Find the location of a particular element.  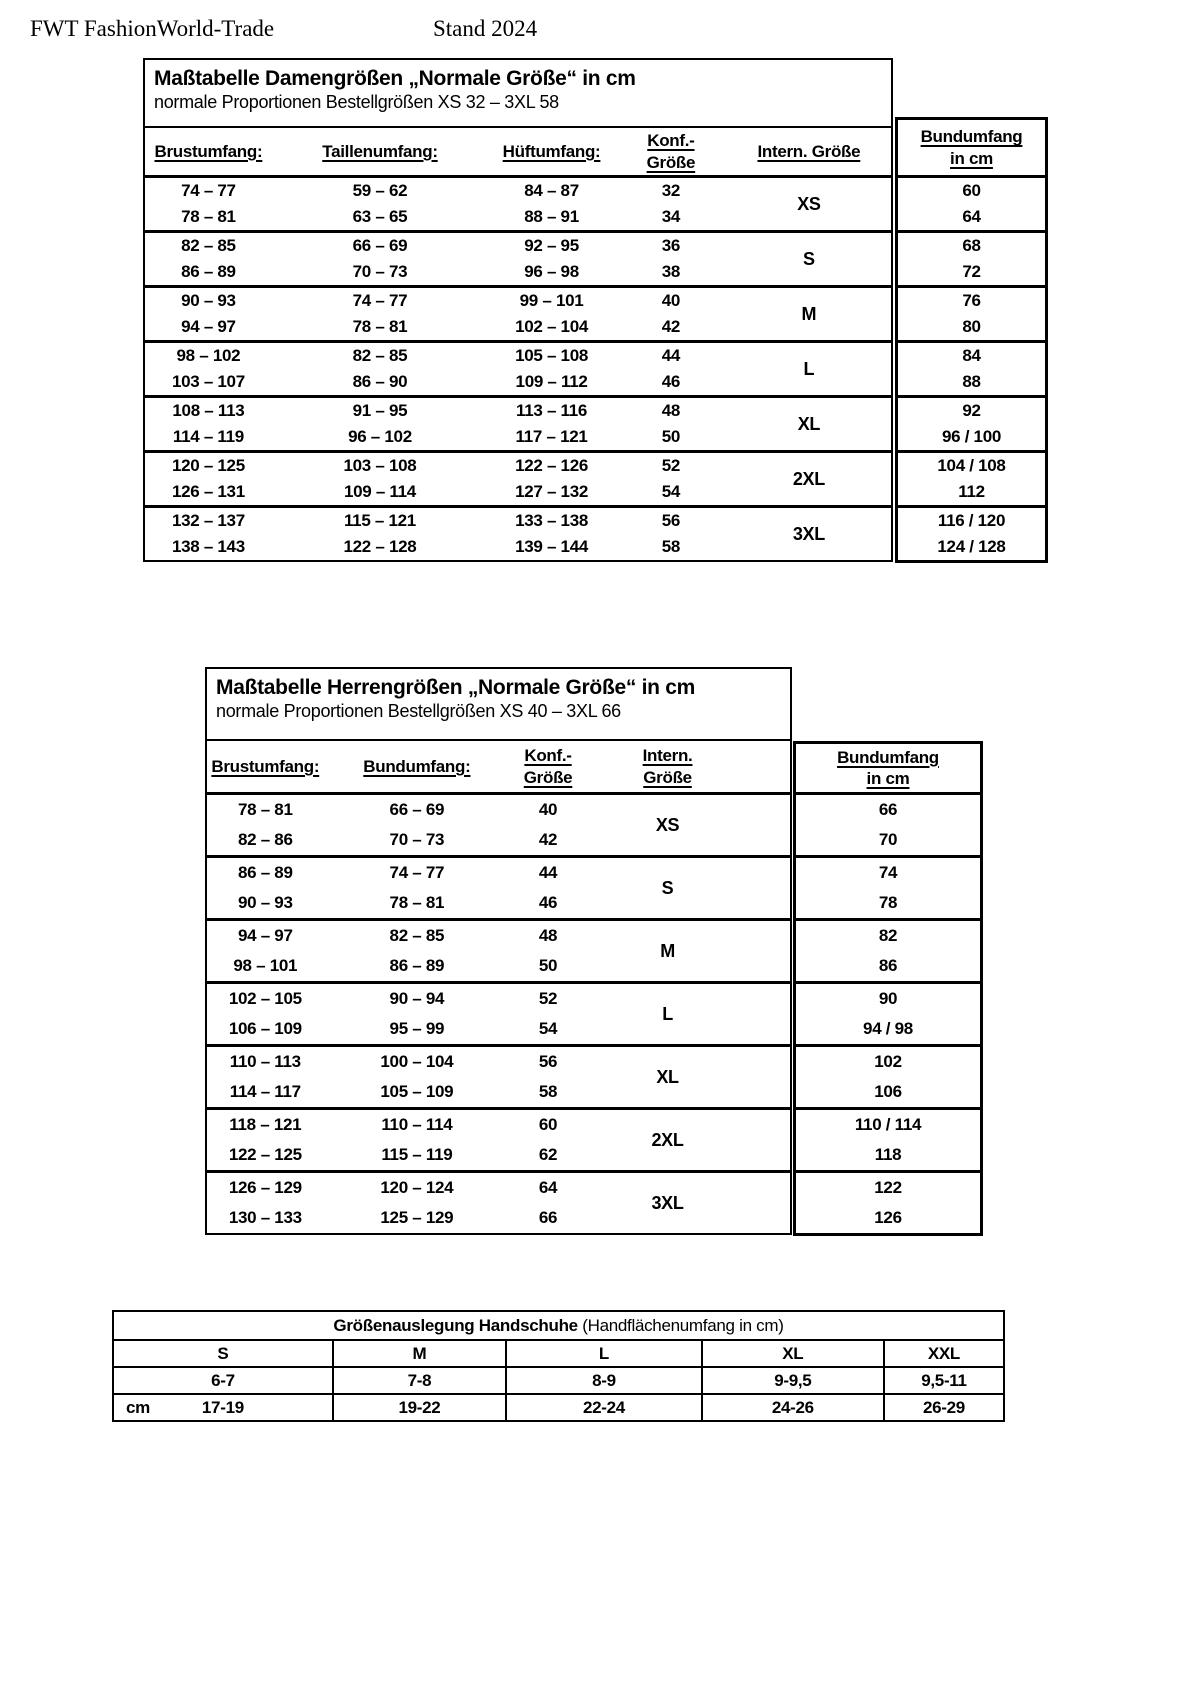

measurement-cell: 105 – 109 is located at coordinates (417, 1091).